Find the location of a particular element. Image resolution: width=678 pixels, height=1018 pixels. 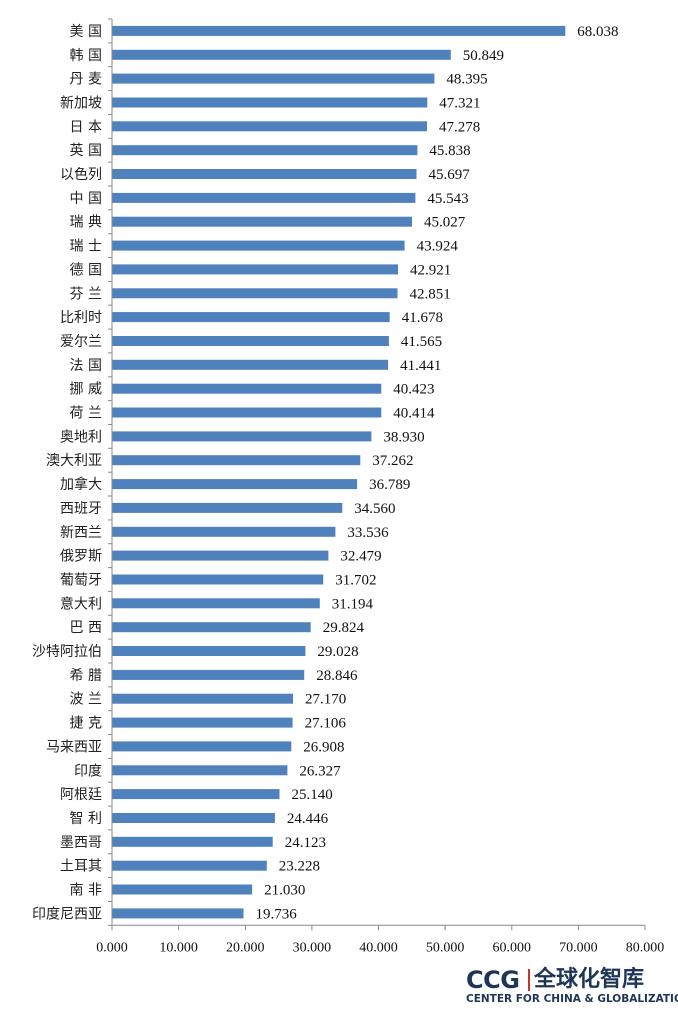

category-label: 荷 兰 is located at coordinates (86, 414).